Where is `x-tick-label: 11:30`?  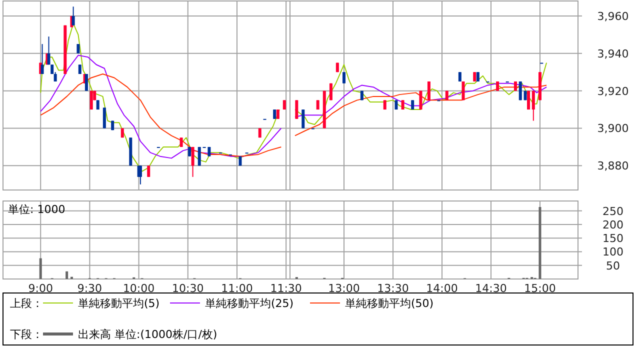 x-tick-label: 11:30 is located at coordinates (286, 288).